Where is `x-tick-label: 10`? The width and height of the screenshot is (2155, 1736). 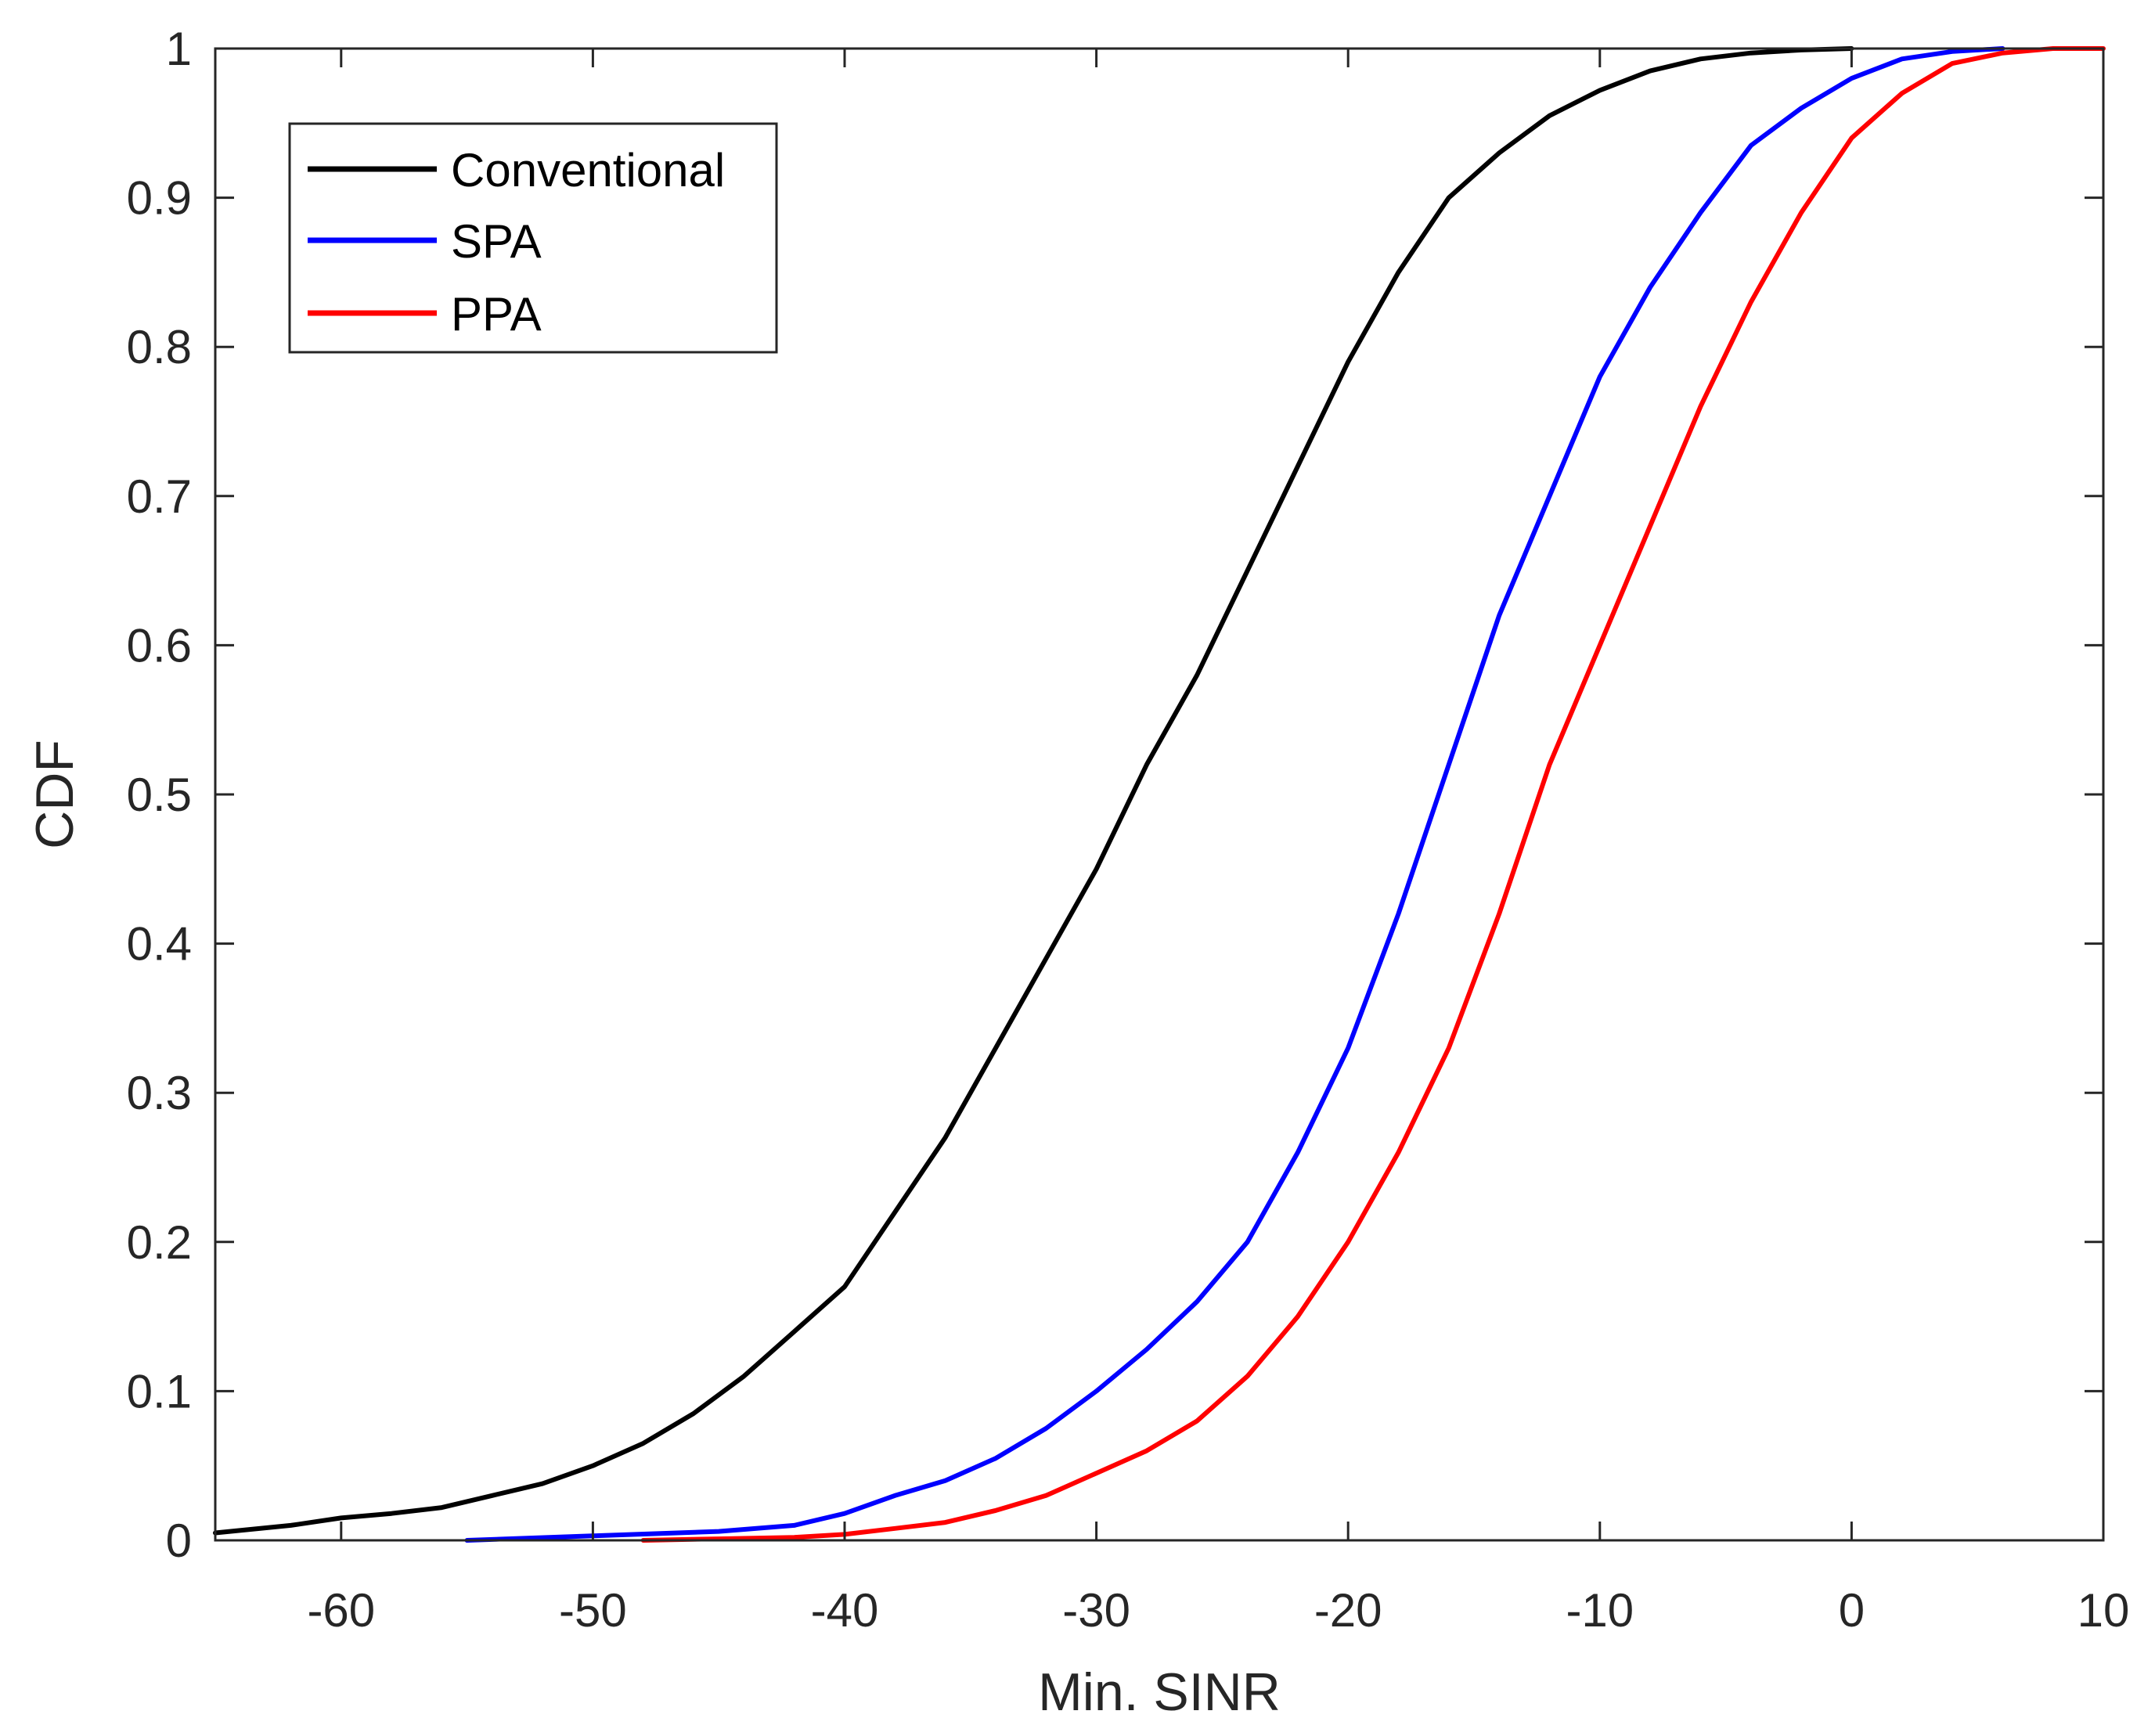
x-tick-label: 10 is located at coordinates (2104, 1611).